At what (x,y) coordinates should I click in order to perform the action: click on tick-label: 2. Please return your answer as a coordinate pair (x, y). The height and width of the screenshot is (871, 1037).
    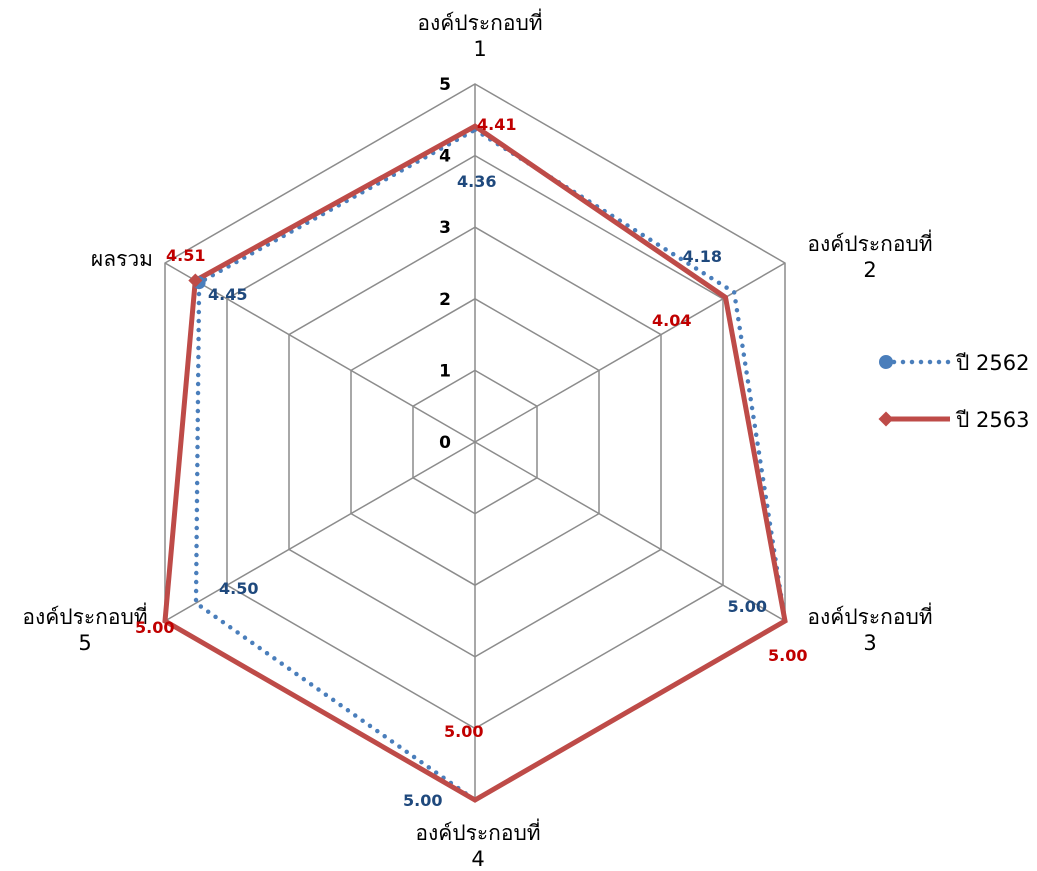
    Looking at the image, I should click on (445, 300).